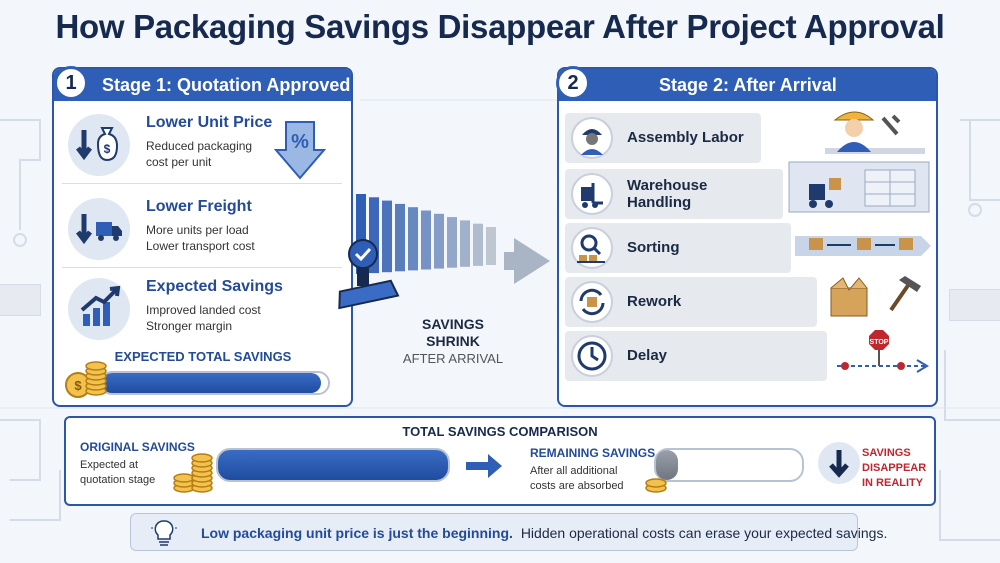 The height and width of the screenshot is (563, 1000). What do you see at coordinates (592, 248) in the screenshot?
I see `magnifier-boxes-icon` at bounding box center [592, 248].